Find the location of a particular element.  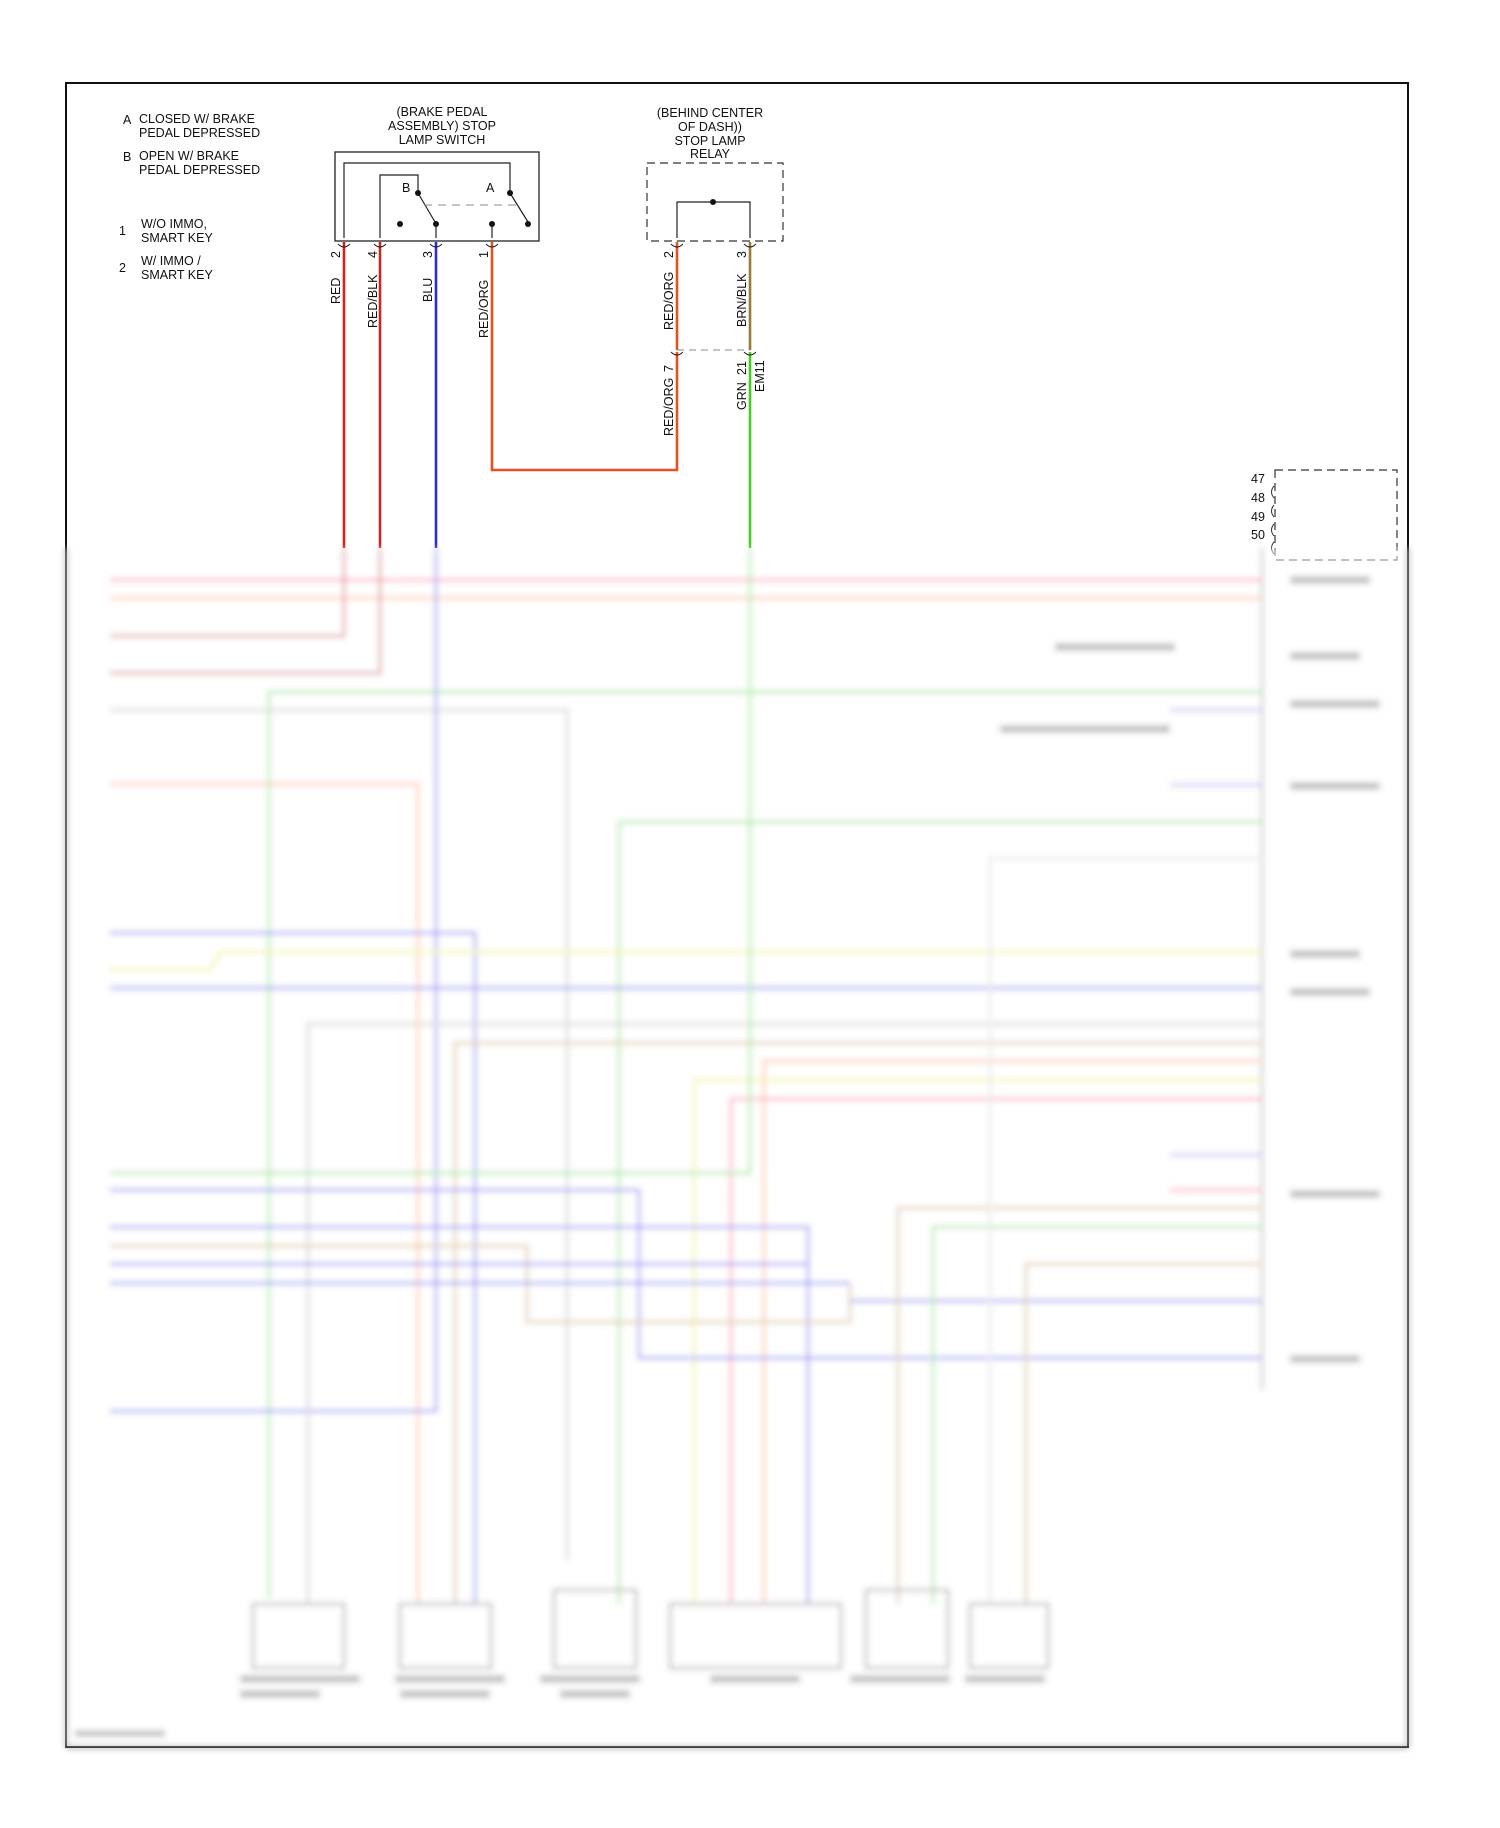

wire-label-blu: BLU is located at coordinates (428, 290).